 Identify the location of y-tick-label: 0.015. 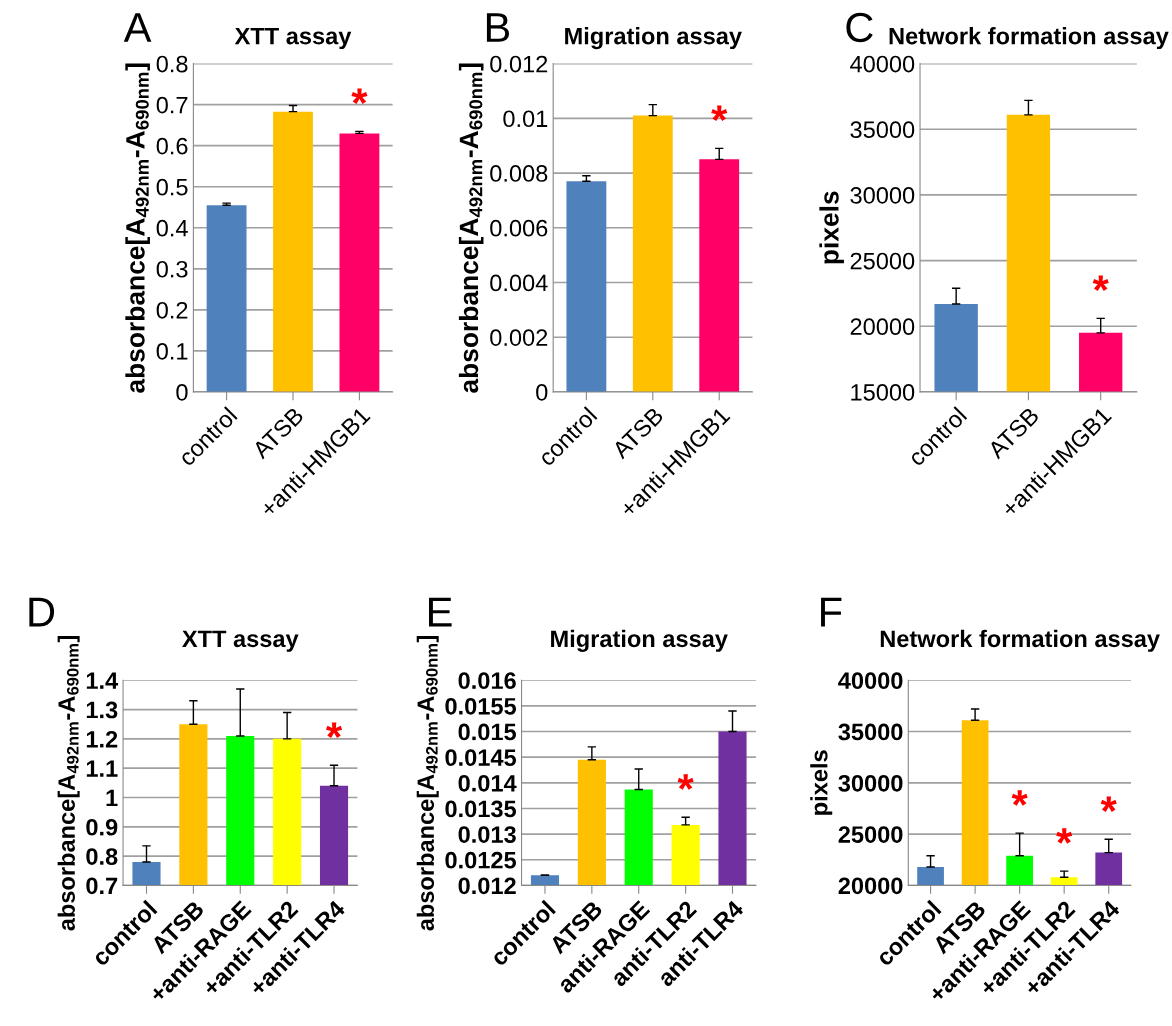
(487, 732).